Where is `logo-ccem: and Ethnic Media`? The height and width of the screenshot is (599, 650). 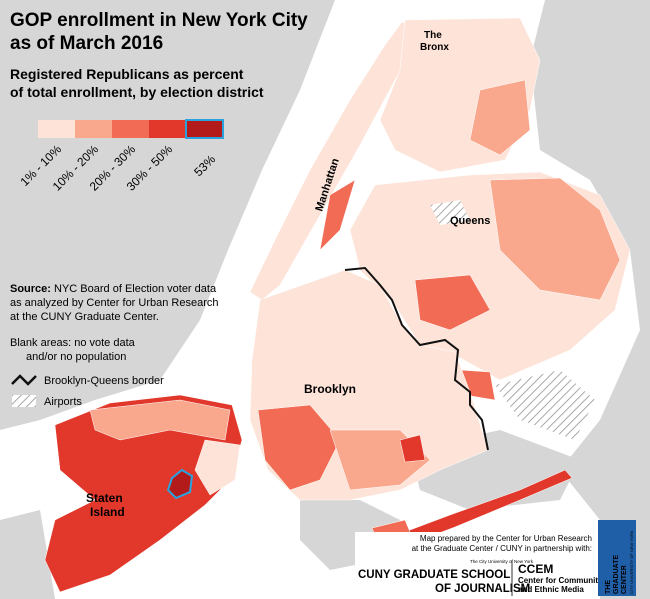 logo-ccem: and Ethnic Media is located at coordinates (551, 589).